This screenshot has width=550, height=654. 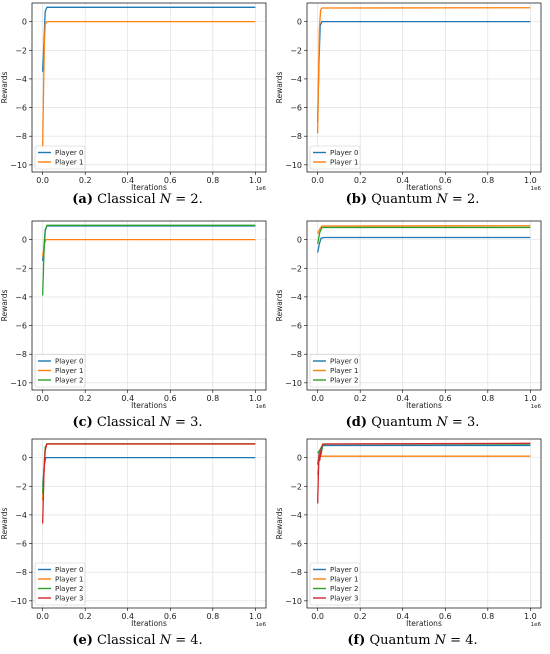 I want to click on caption-a: (a) Classical N = 2., so click(x=137, y=199).